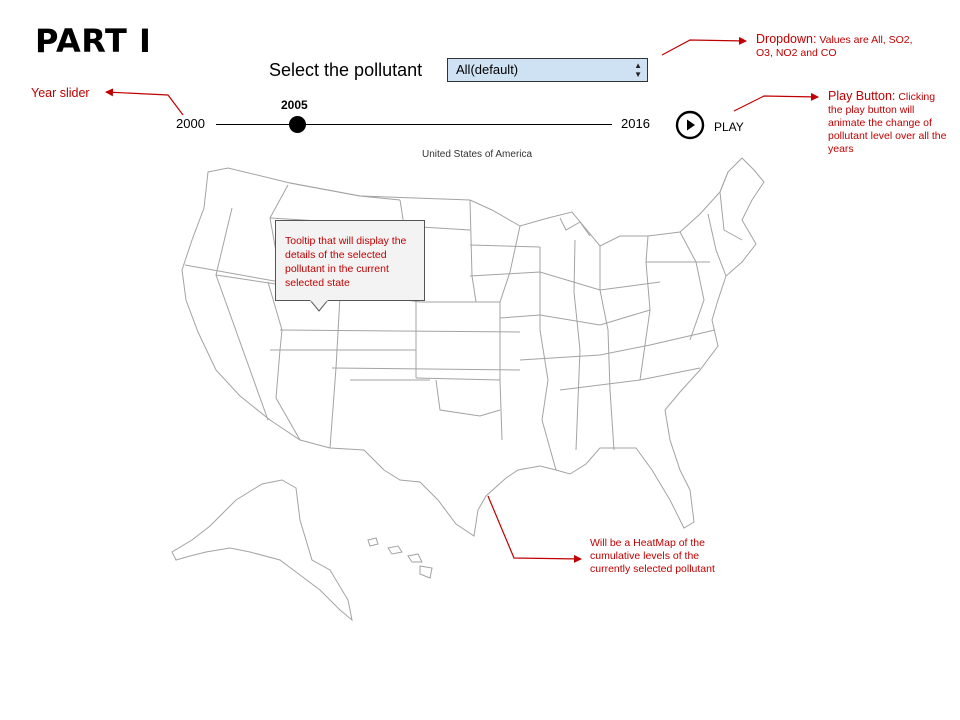  What do you see at coordinates (547, 70) in the screenshot?
I see `pollutant-dropdown: All(default) ▲ ▼` at bounding box center [547, 70].